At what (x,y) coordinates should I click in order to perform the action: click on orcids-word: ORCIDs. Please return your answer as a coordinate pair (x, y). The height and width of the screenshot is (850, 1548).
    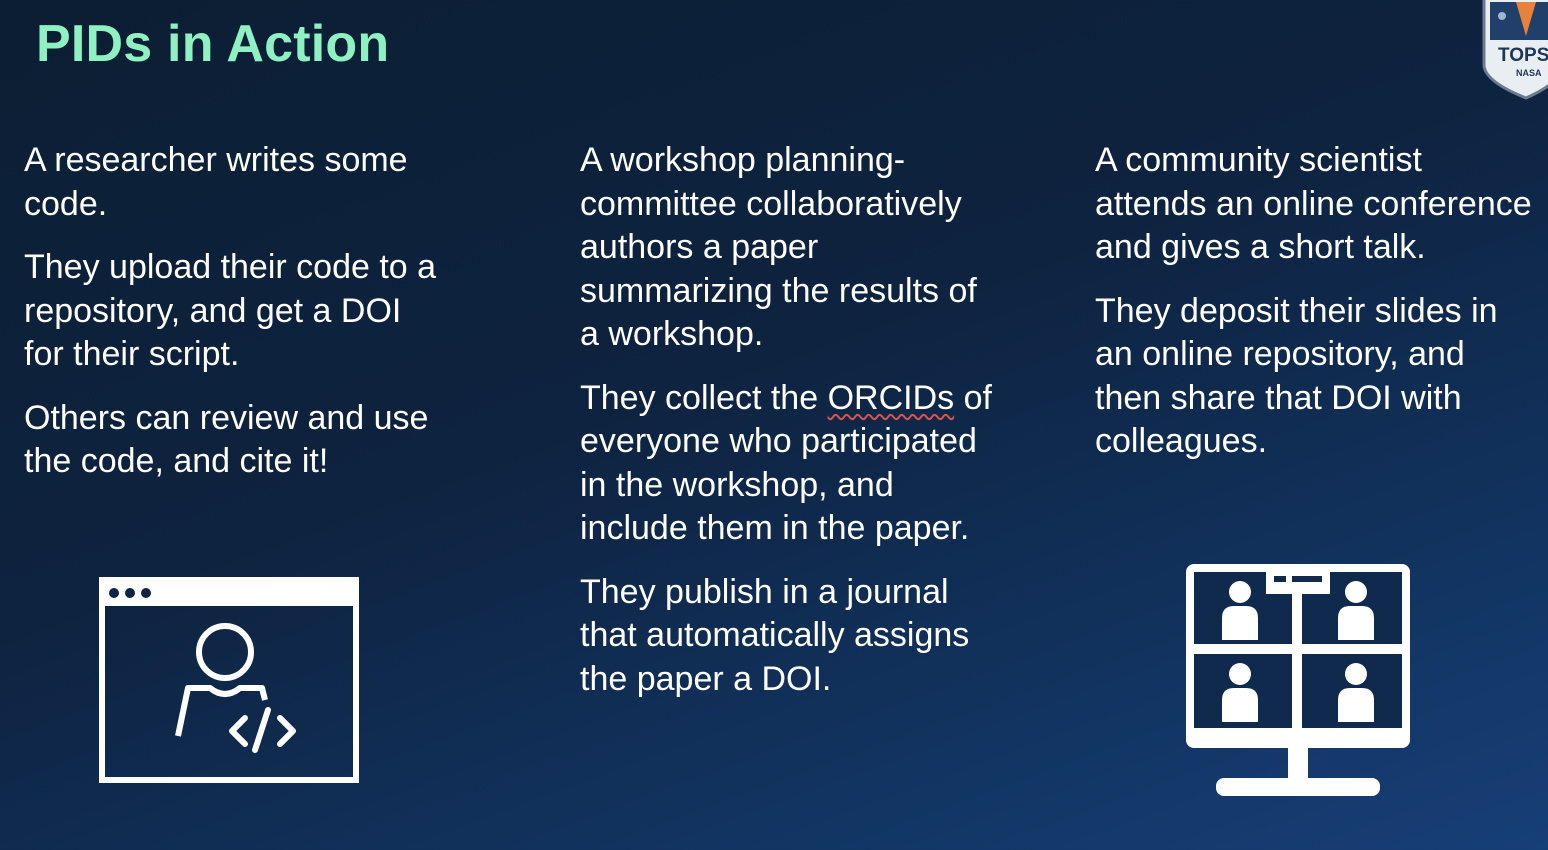
    Looking at the image, I should click on (891, 397).